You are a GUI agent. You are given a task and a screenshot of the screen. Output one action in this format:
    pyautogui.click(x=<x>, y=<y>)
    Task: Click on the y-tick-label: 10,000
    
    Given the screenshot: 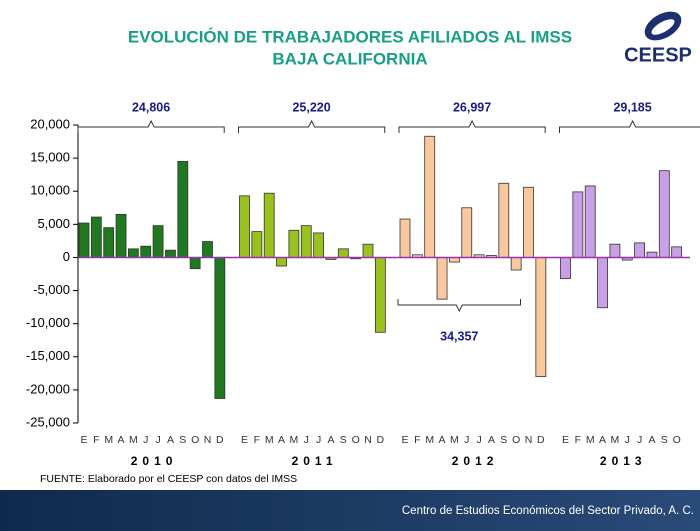 What is the action you would take?
    pyautogui.click(x=50, y=190)
    